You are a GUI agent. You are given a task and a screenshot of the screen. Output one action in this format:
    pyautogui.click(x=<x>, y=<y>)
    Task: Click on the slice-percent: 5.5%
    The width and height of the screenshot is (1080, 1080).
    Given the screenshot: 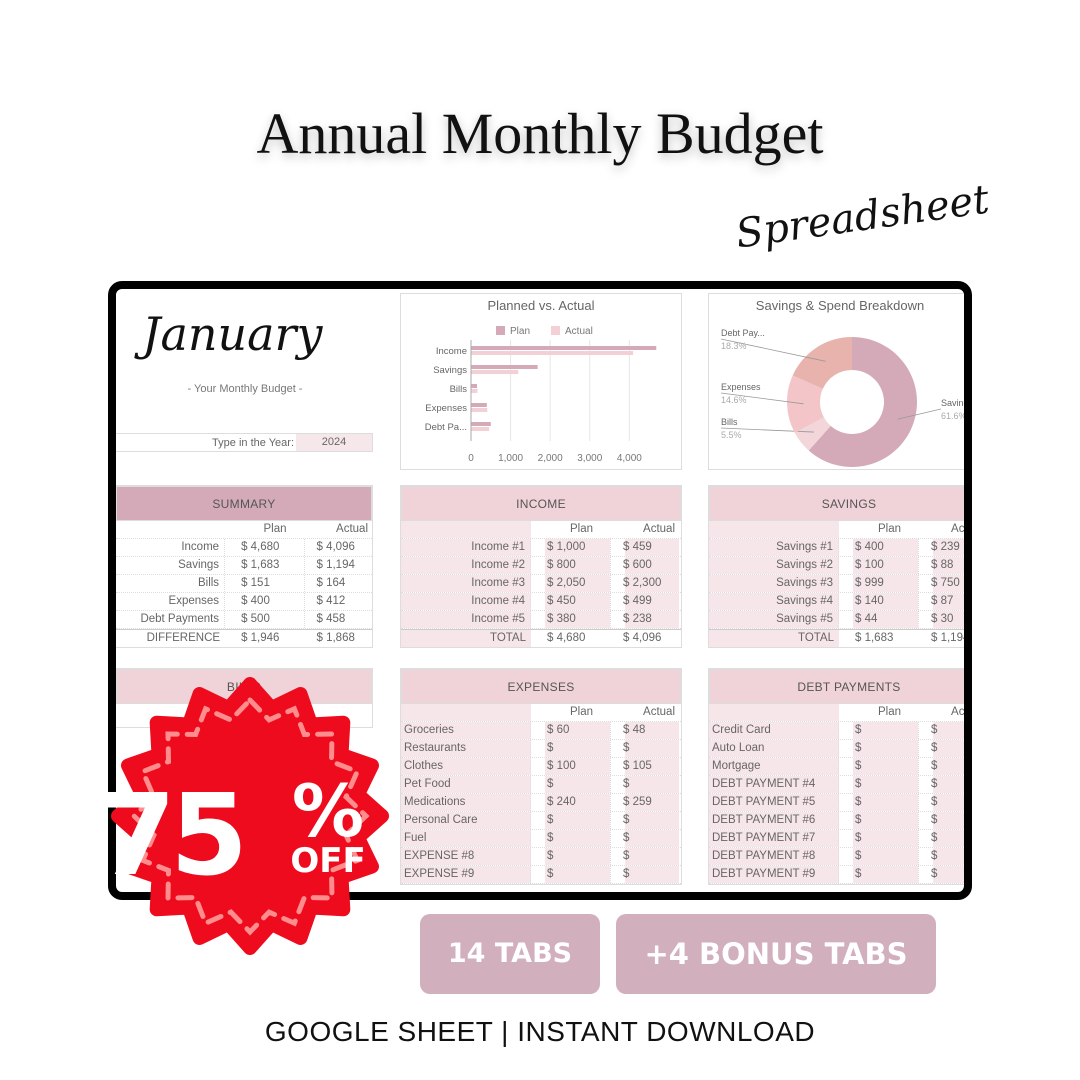 What is the action you would take?
    pyautogui.click(x=731, y=435)
    